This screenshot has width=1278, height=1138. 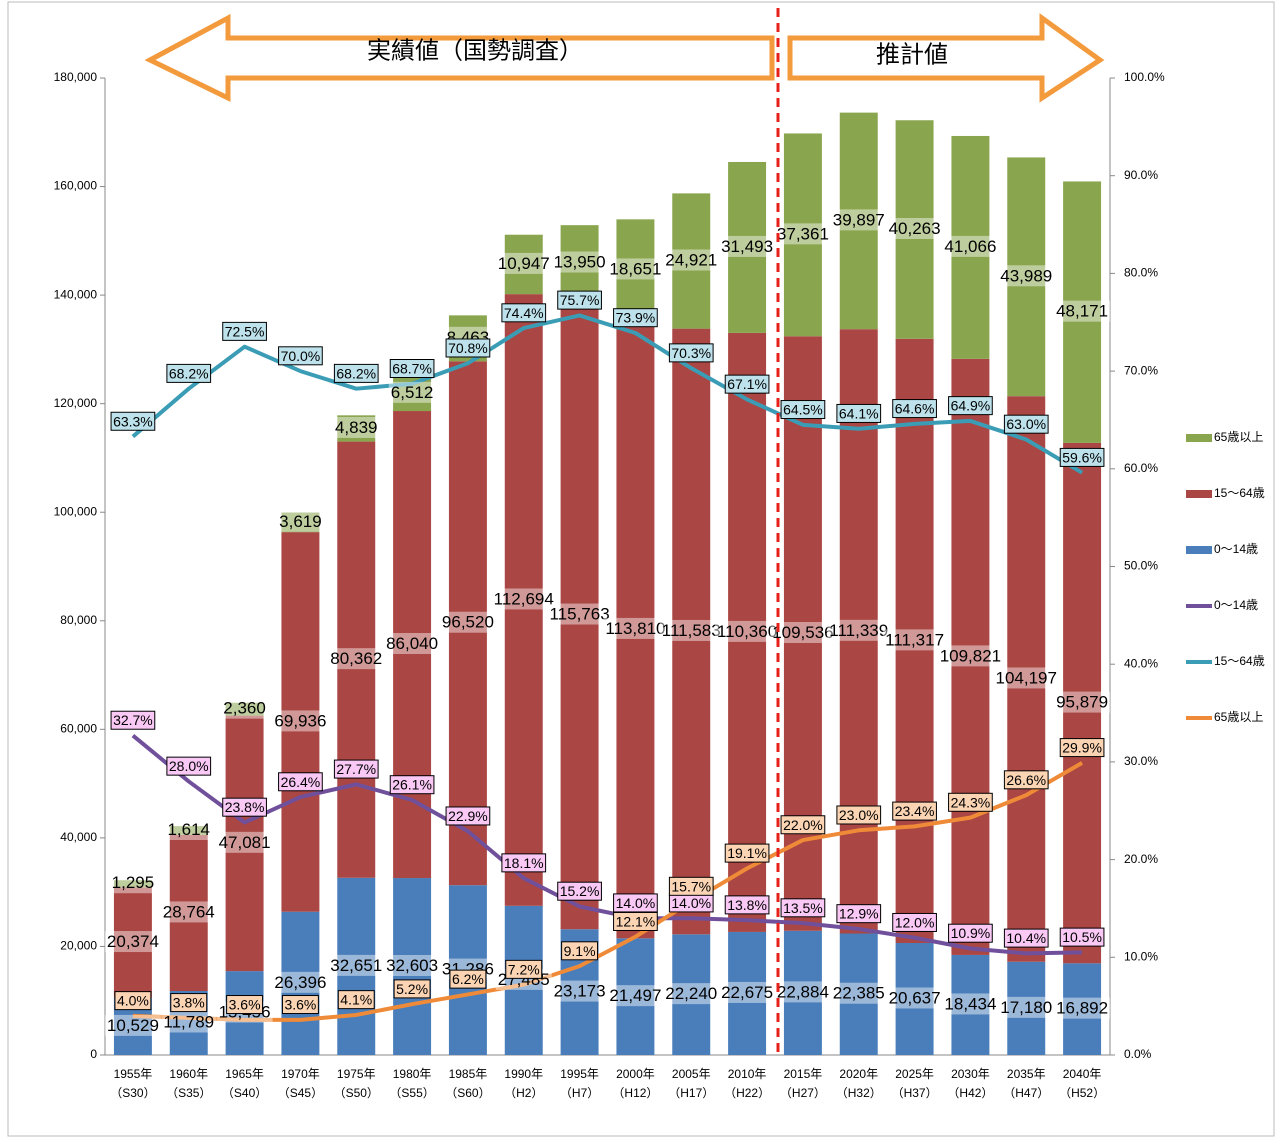 I want to click on y2-tick-label: 60.0%, so click(x=1141, y=468).